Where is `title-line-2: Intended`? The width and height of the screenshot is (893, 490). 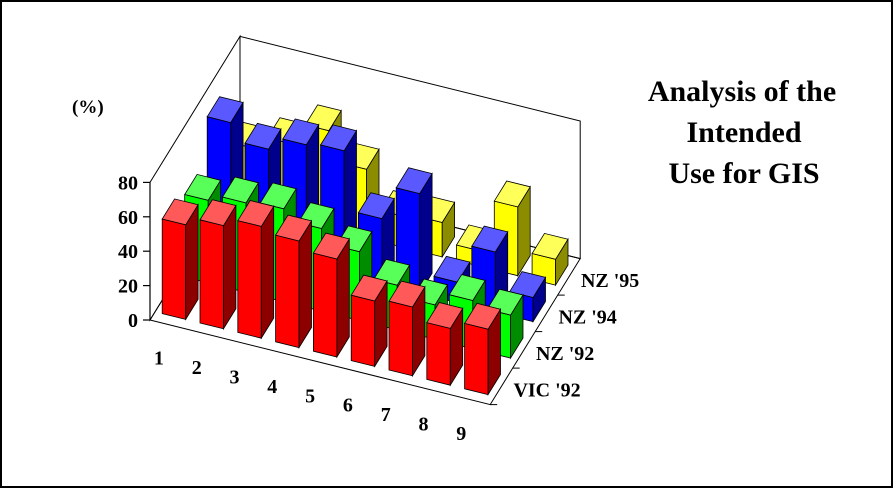 title-line-2: Intended is located at coordinates (743, 132).